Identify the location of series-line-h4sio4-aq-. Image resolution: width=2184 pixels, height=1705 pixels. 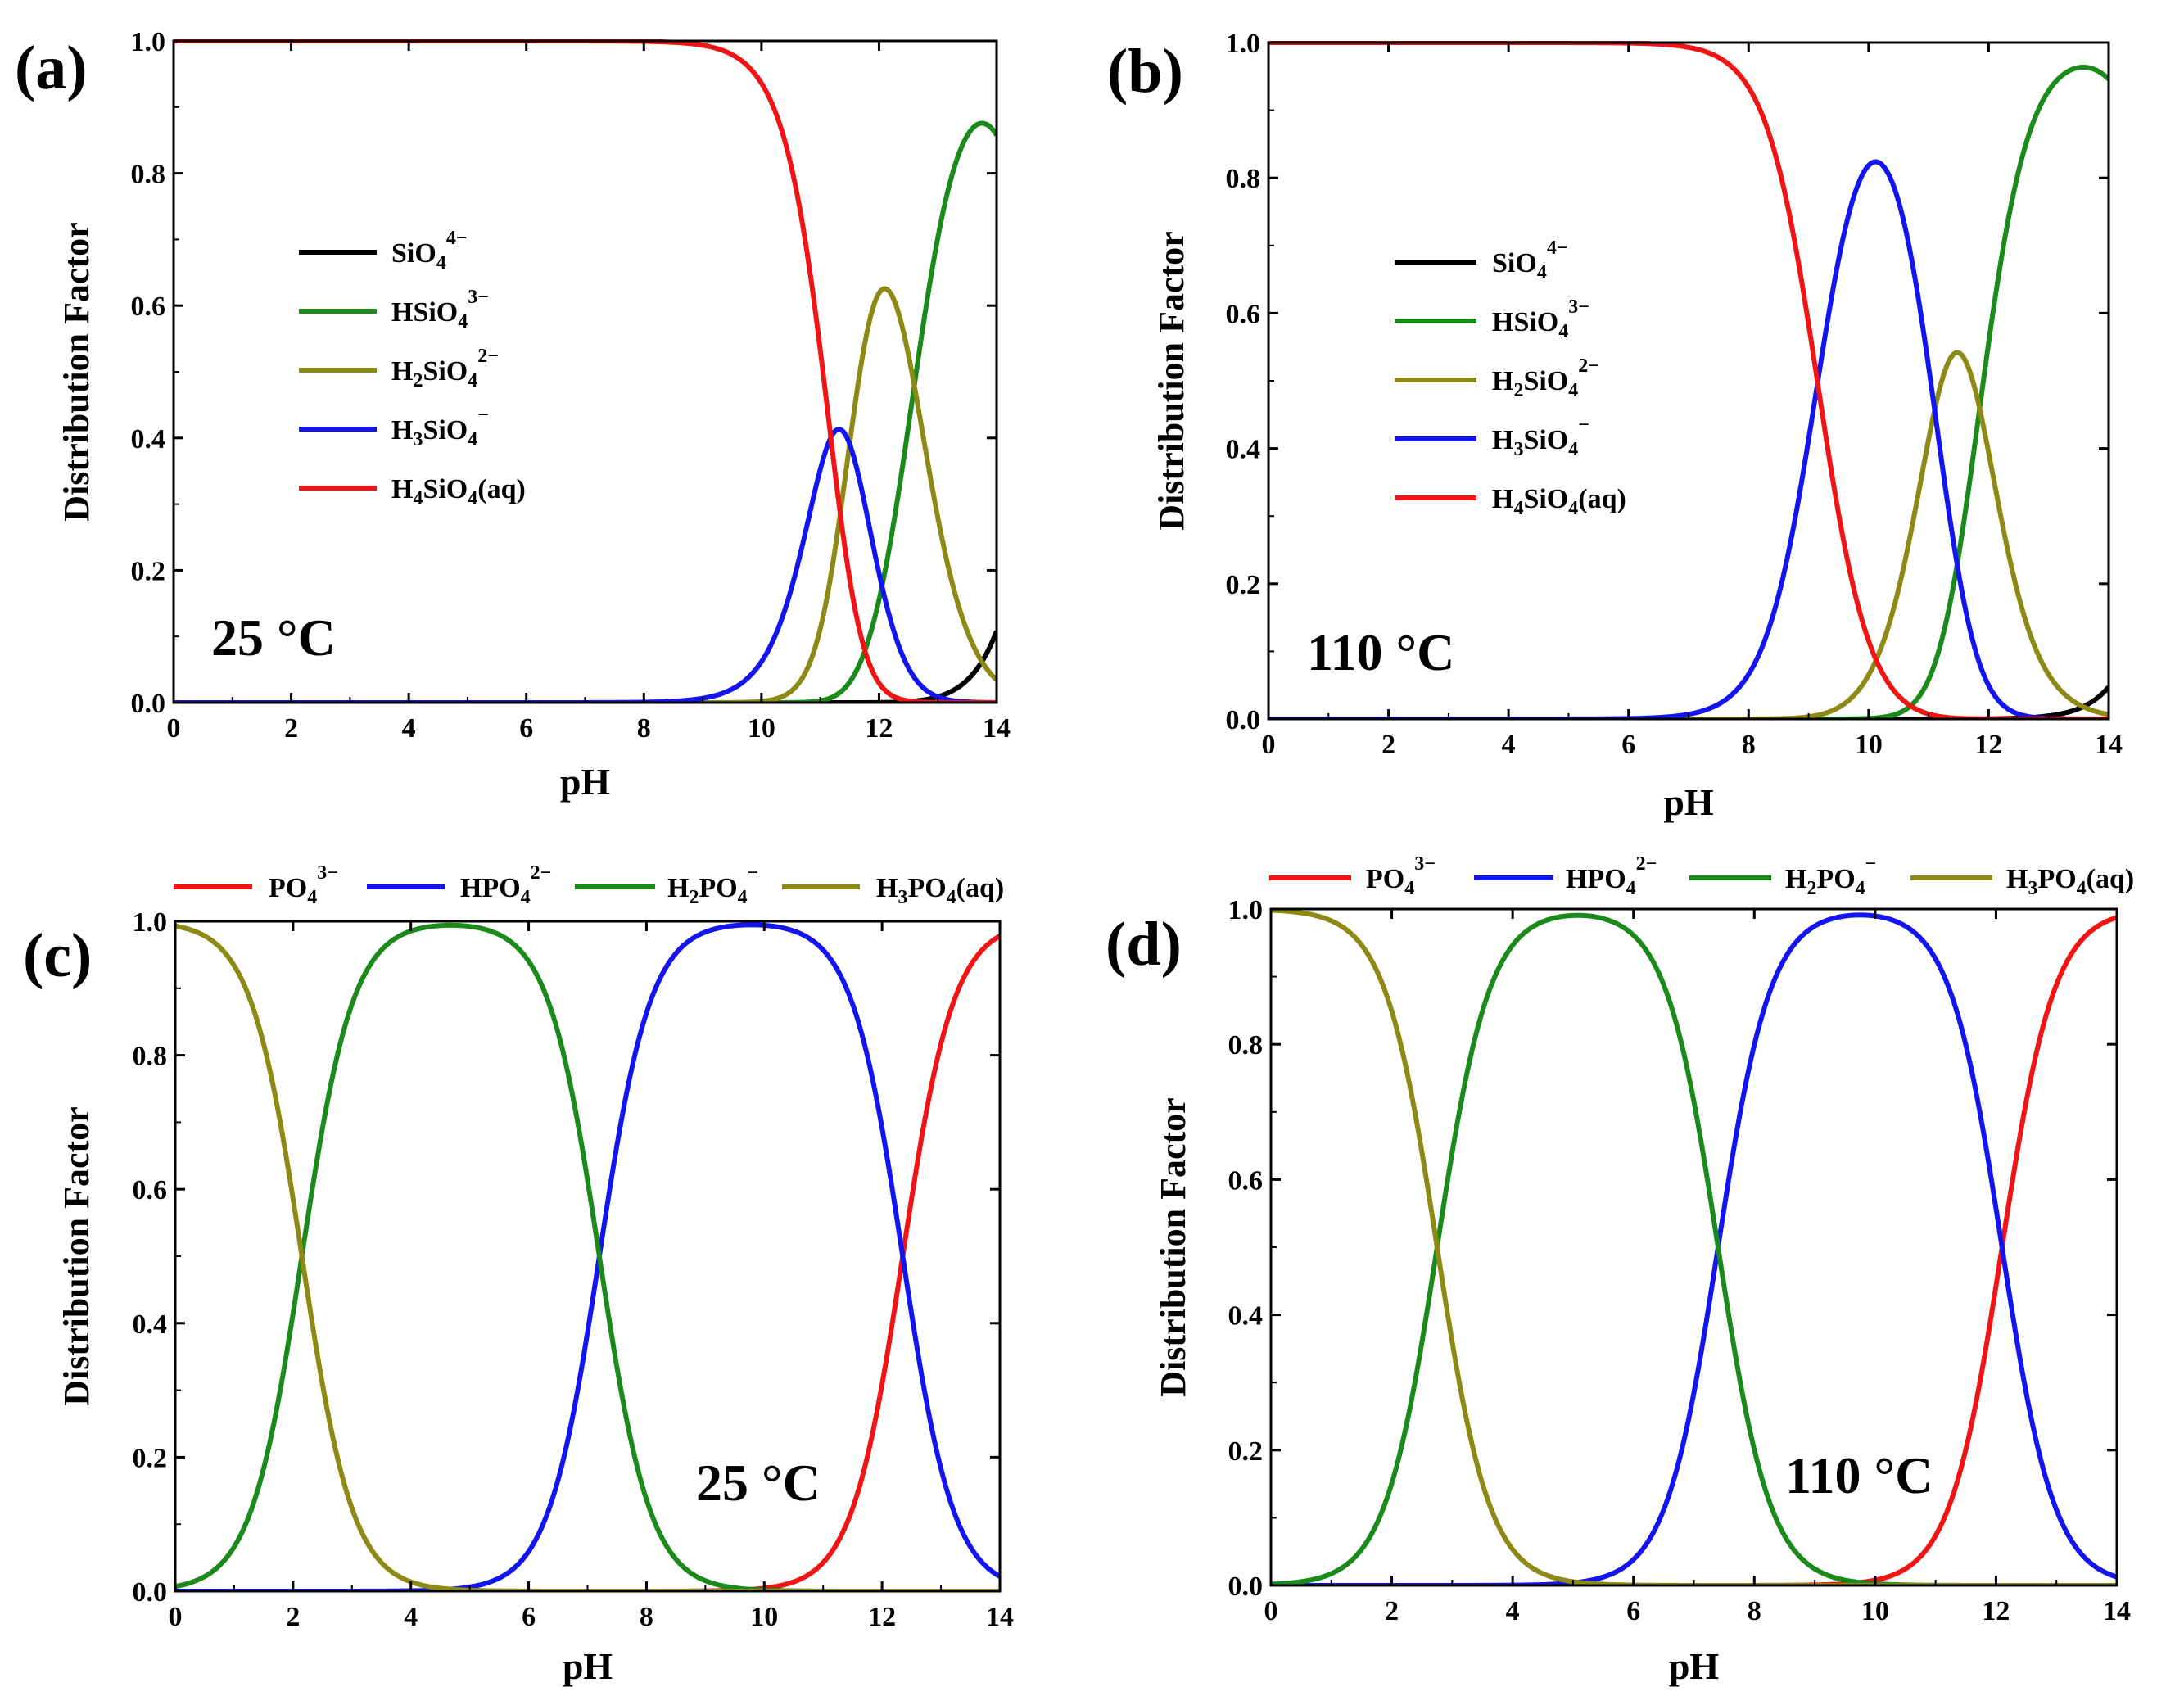
(586, 371).